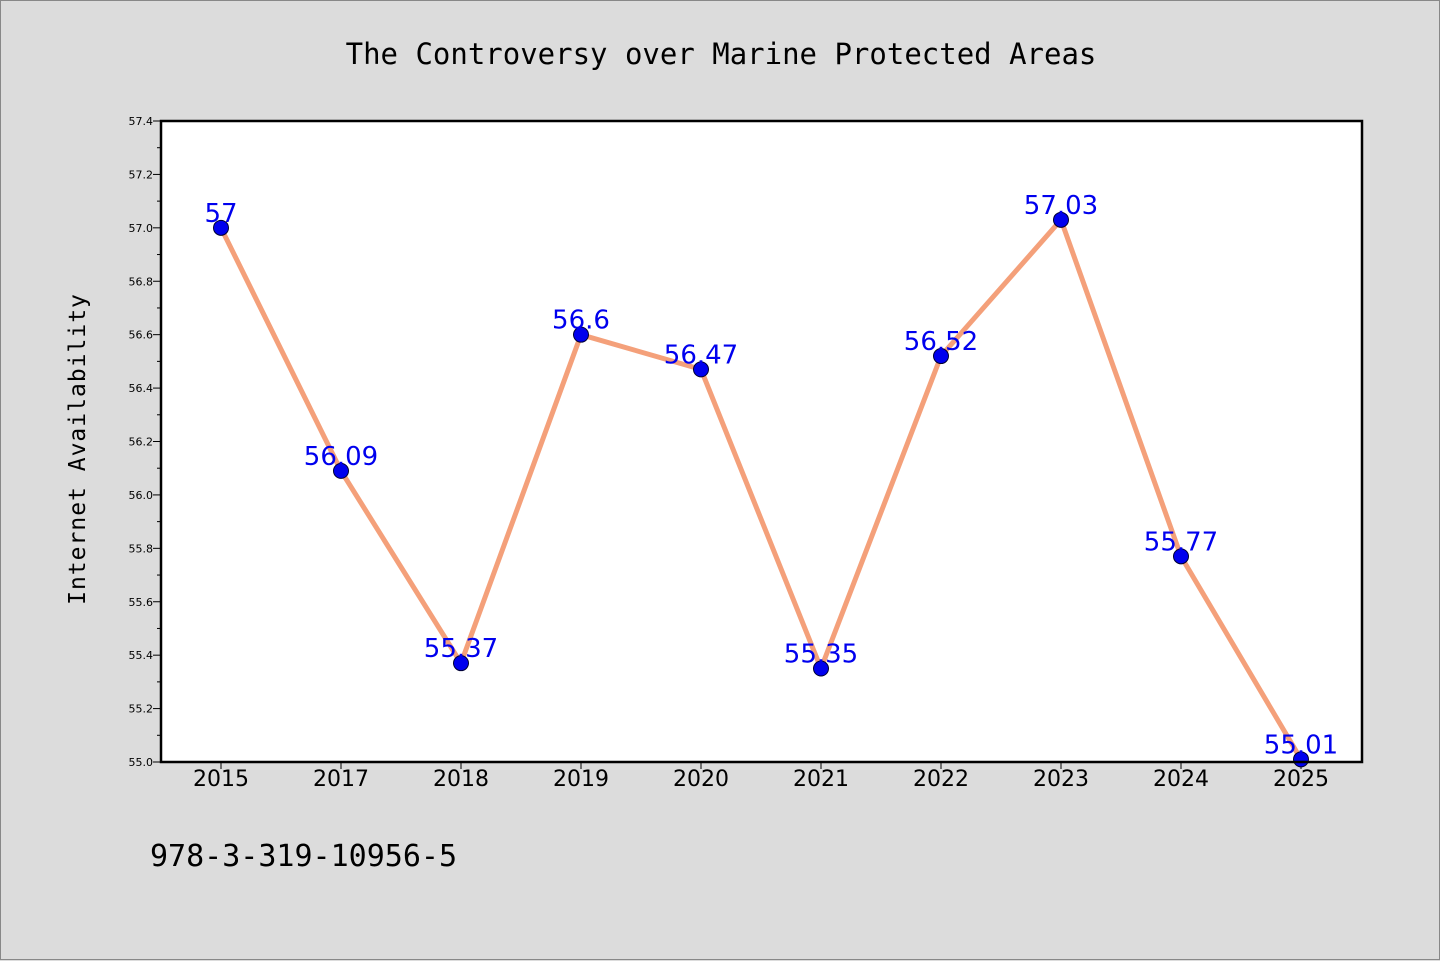  I want to click on y-tick-label: 57.4, so click(141, 121).